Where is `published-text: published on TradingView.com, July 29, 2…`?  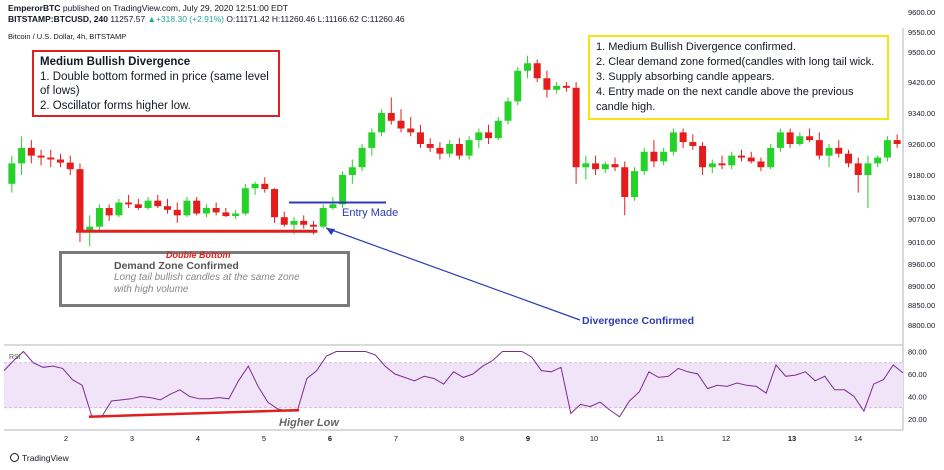 published-text: published on TradingView.com, July 29, 2… is located at coordinates (175, 8).